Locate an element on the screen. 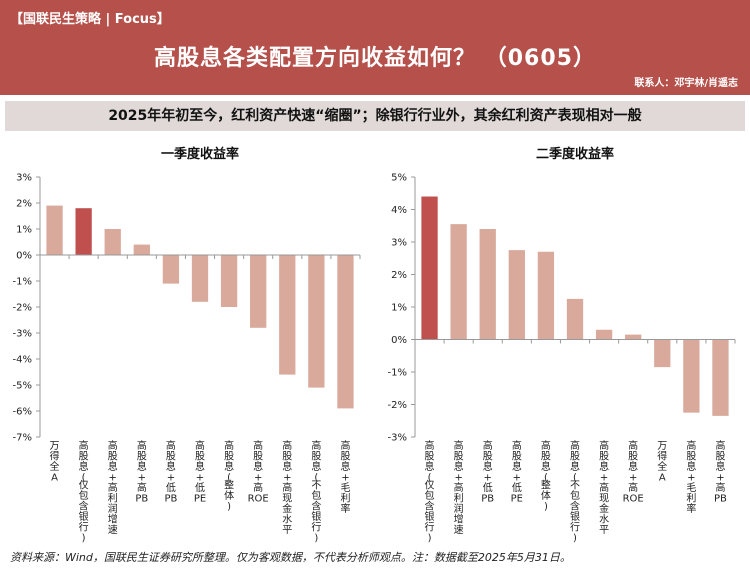  subtitle-bar: 2025年年初至今，红利资产快速“缩圈”；除银行行业外，其余红利资产表现相对一般 is located at coordinates (375, 116).